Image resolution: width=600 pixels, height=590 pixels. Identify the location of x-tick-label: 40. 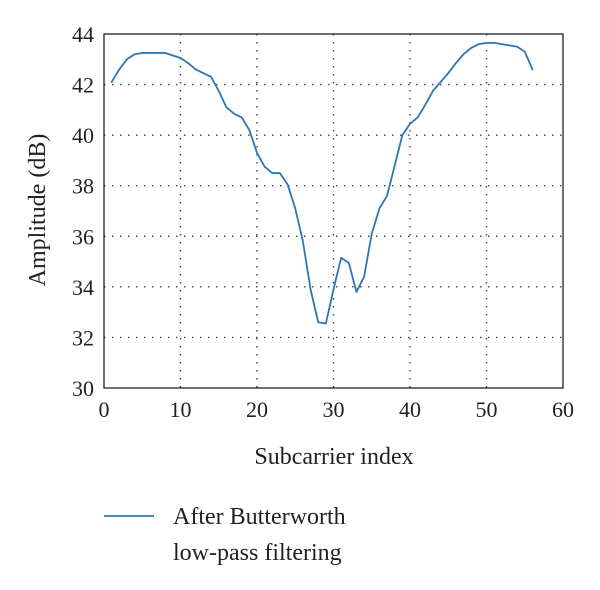
(410, 409).